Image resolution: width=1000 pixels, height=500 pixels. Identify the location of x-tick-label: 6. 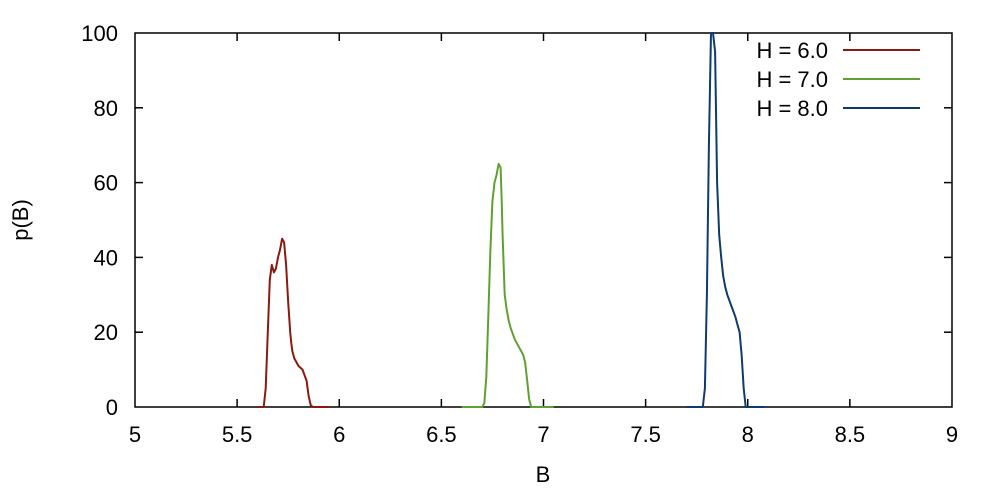
(339, 434).